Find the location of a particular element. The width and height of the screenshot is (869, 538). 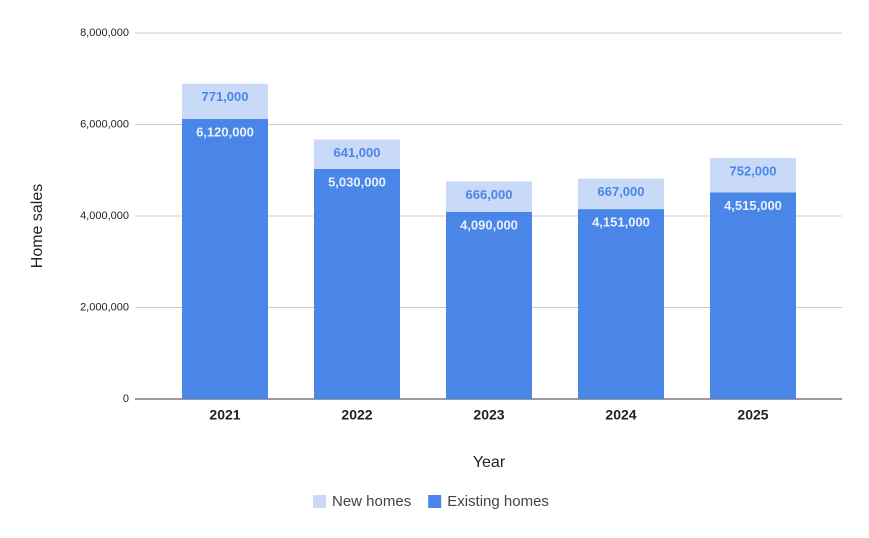

y-tick-label: 2,000,000 is located at coordinates (104, 307).